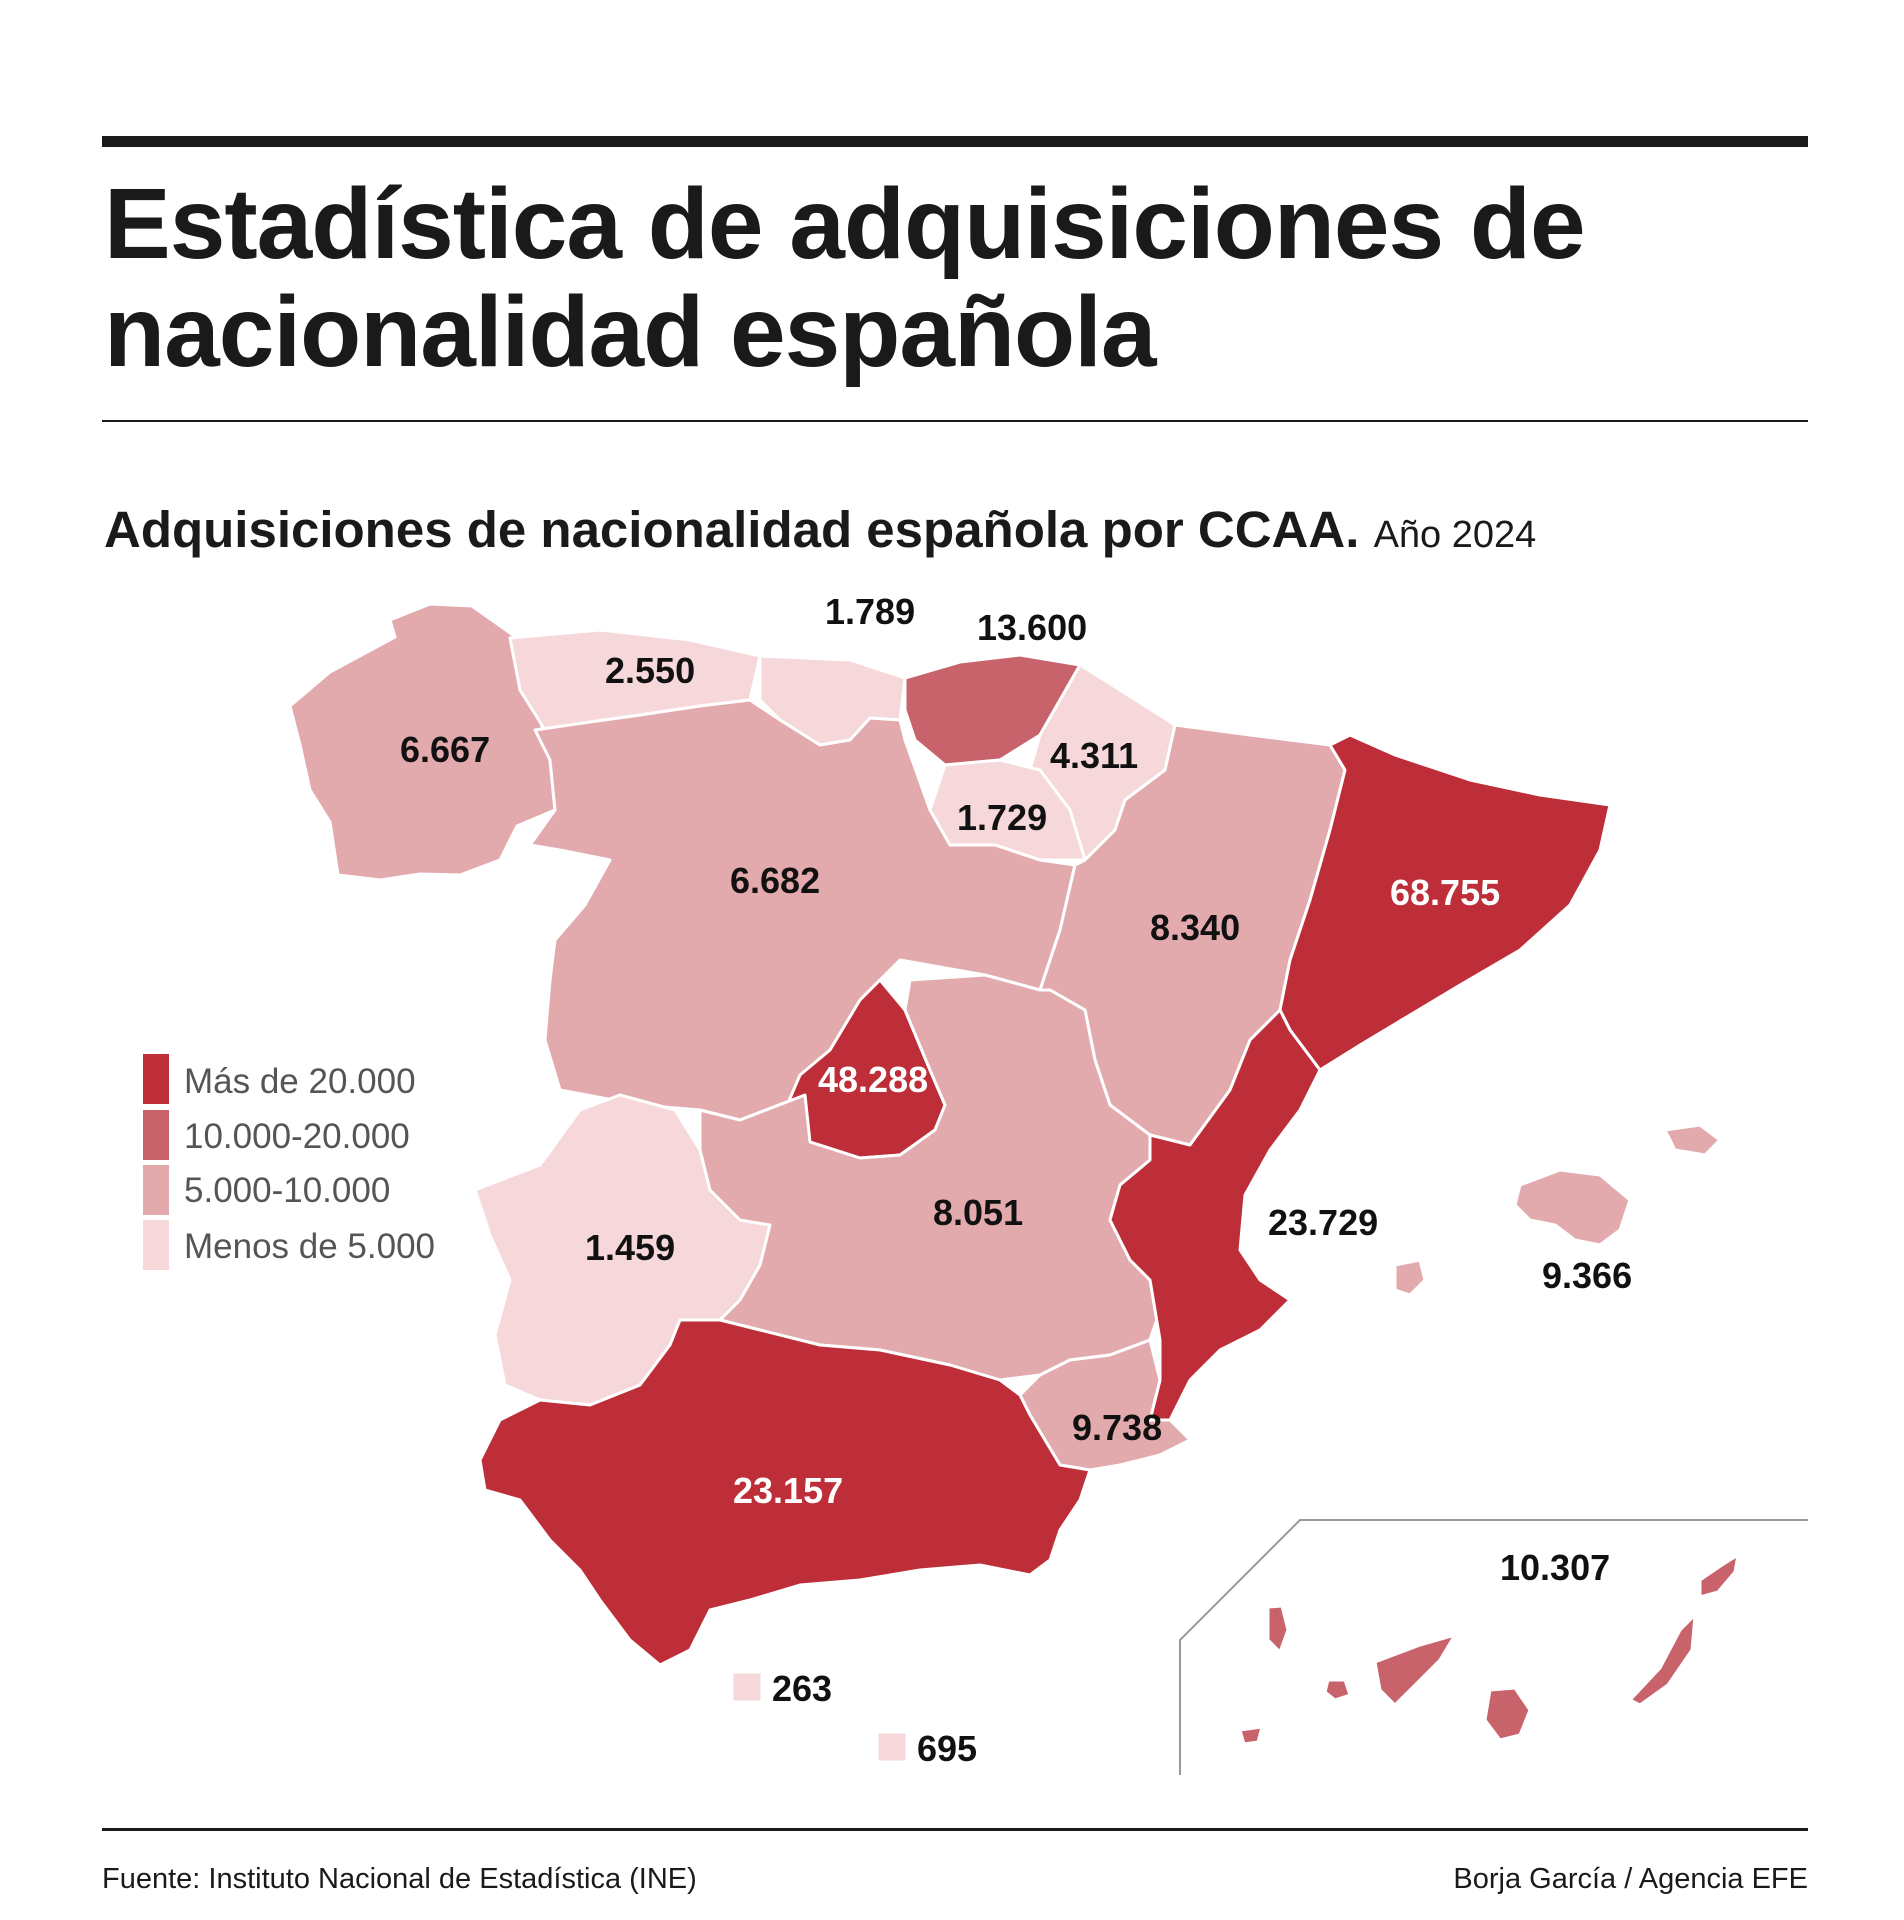  Describe the element at coordinates (978, 1212) in the screenshot. I see `value-castilla-la-mancha: 8.051` at that location.